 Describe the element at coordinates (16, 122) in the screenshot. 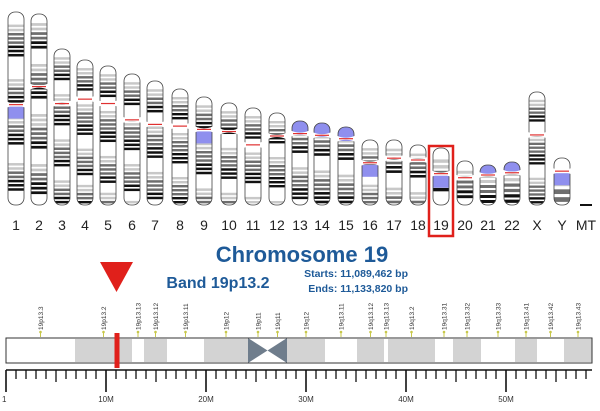

I see `chromosome-1: 1` at that location.